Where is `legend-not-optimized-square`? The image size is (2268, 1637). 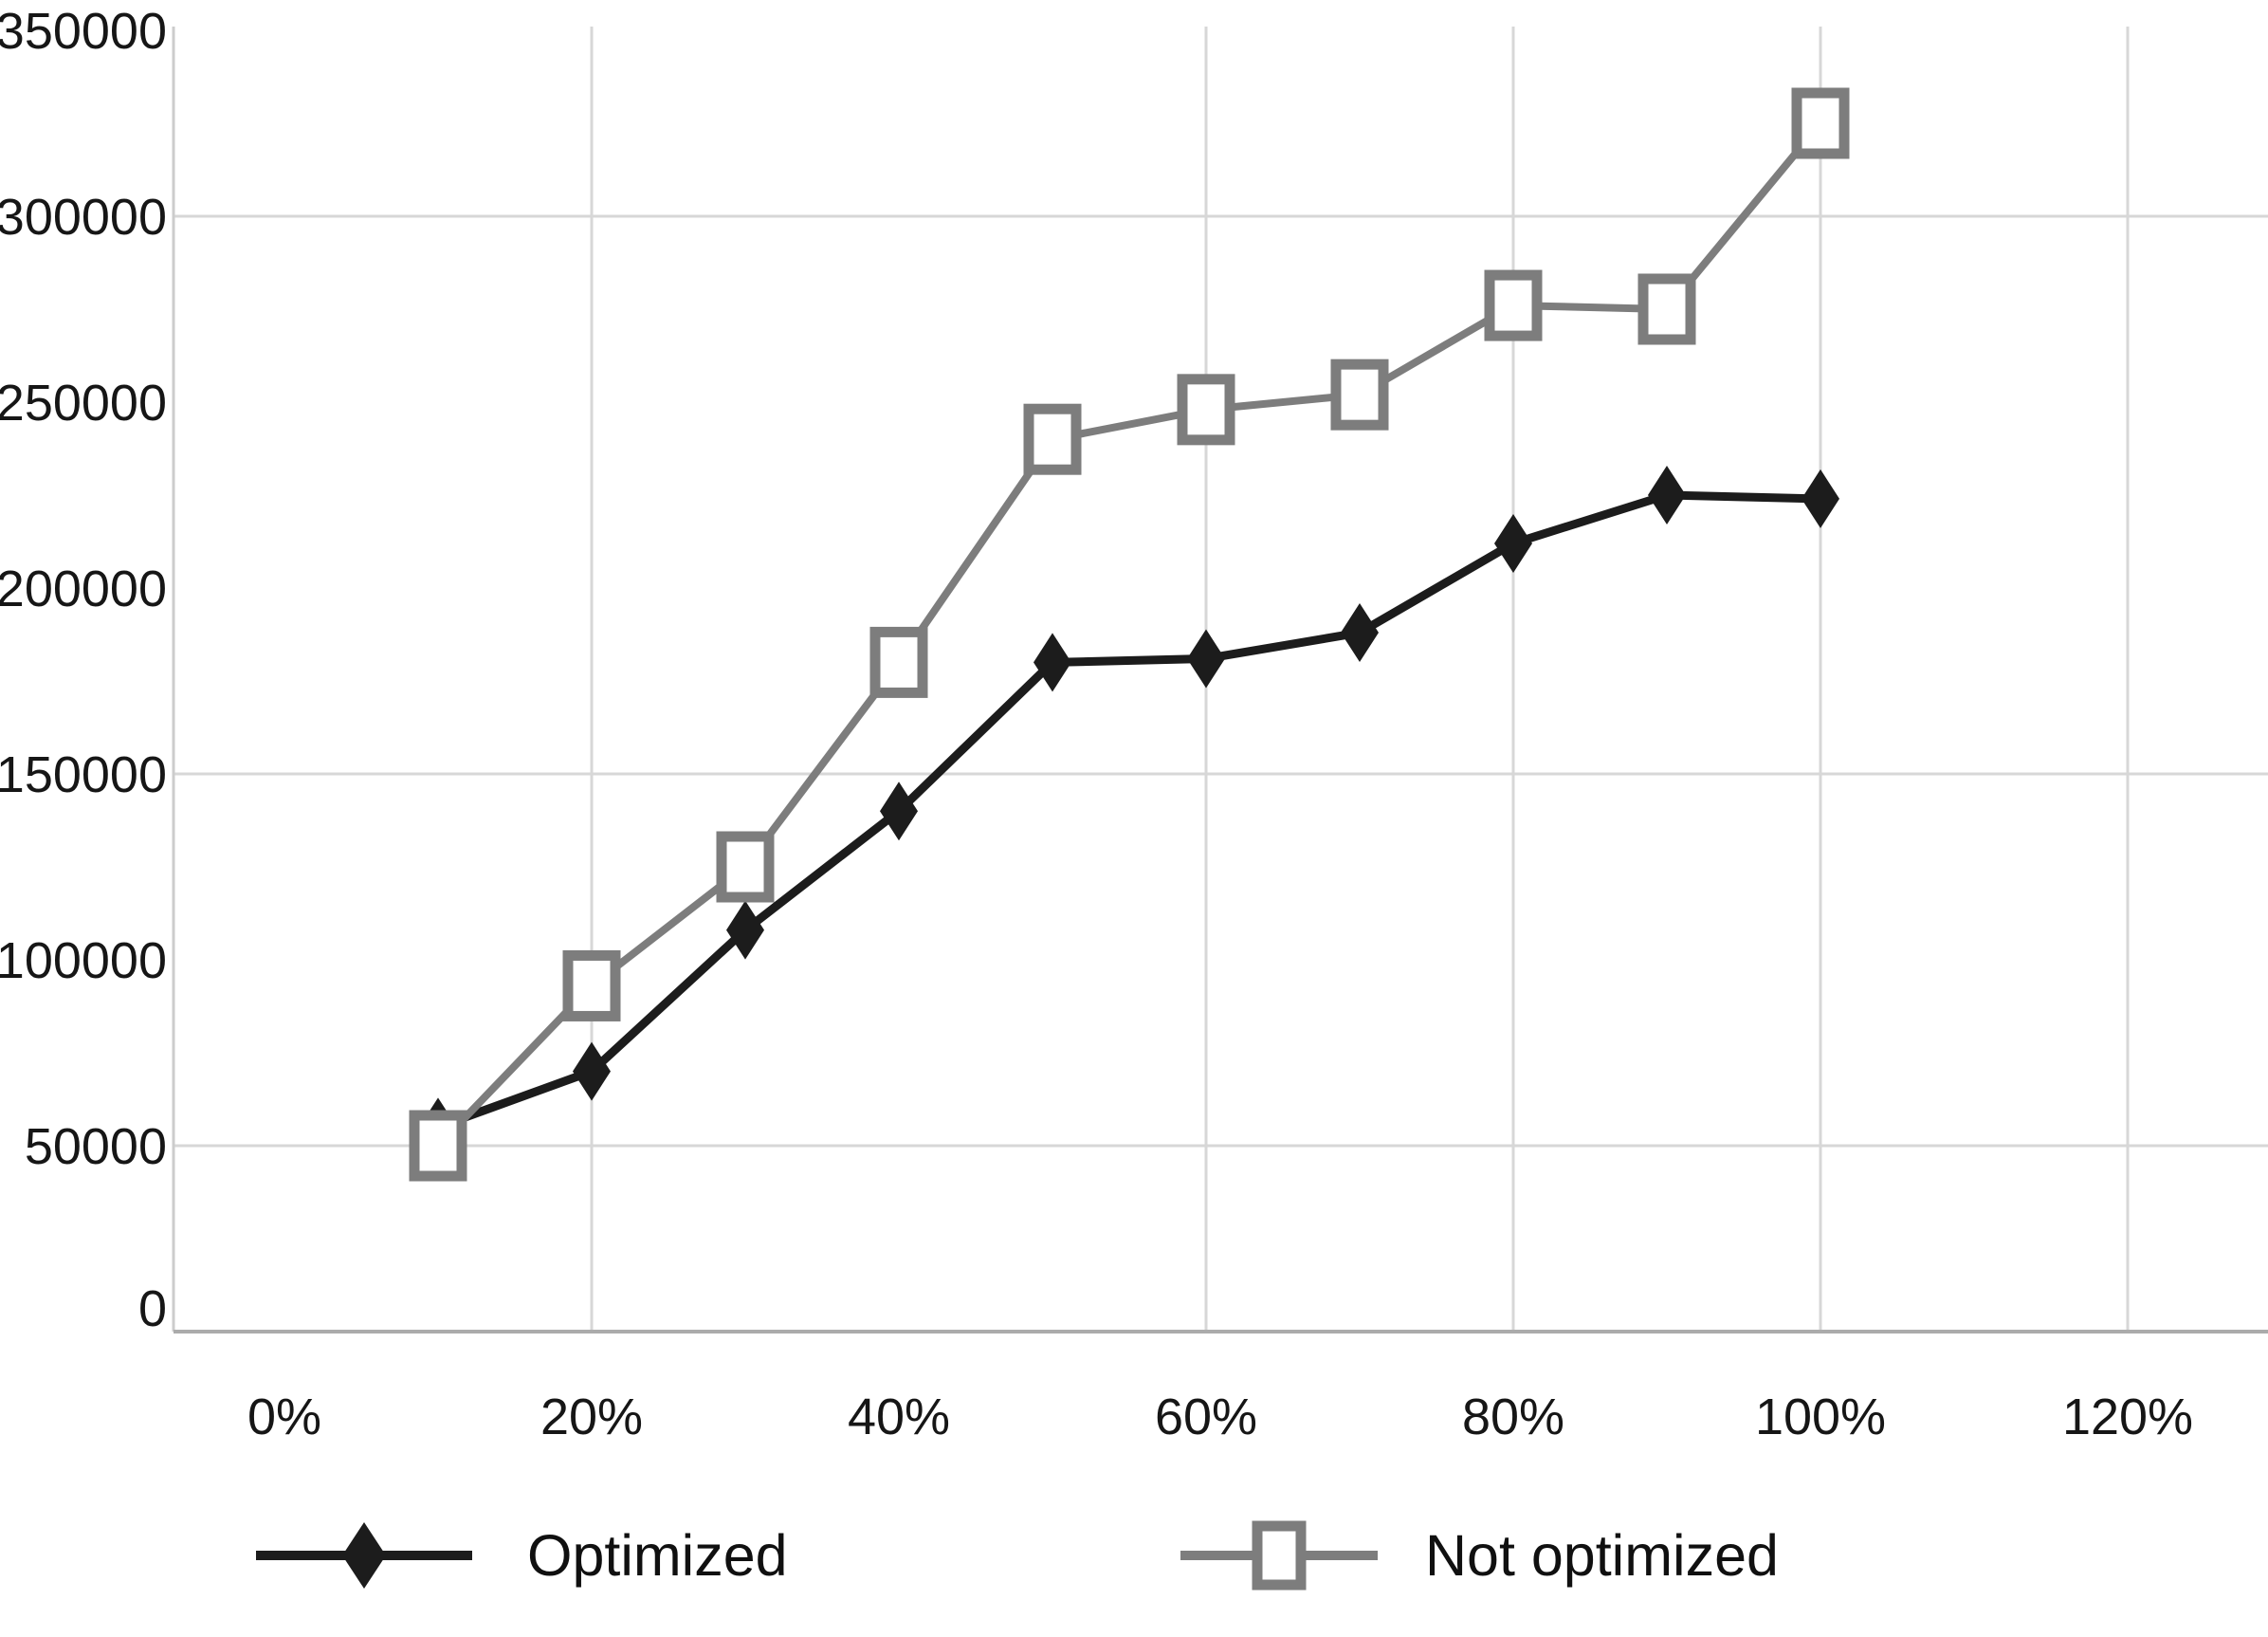
legend-not-optimized-square is located at coordinates (1279, 1555).